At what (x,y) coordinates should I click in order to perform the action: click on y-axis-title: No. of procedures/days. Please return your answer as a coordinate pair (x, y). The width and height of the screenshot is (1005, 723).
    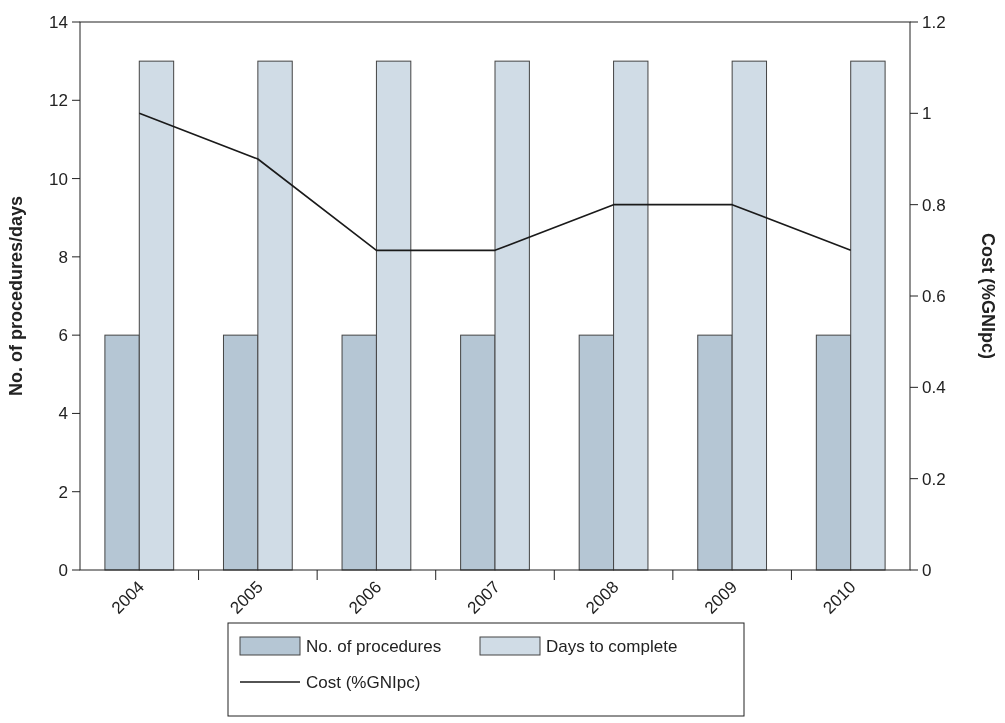
    Looking at the image, I should click on (16, 296).